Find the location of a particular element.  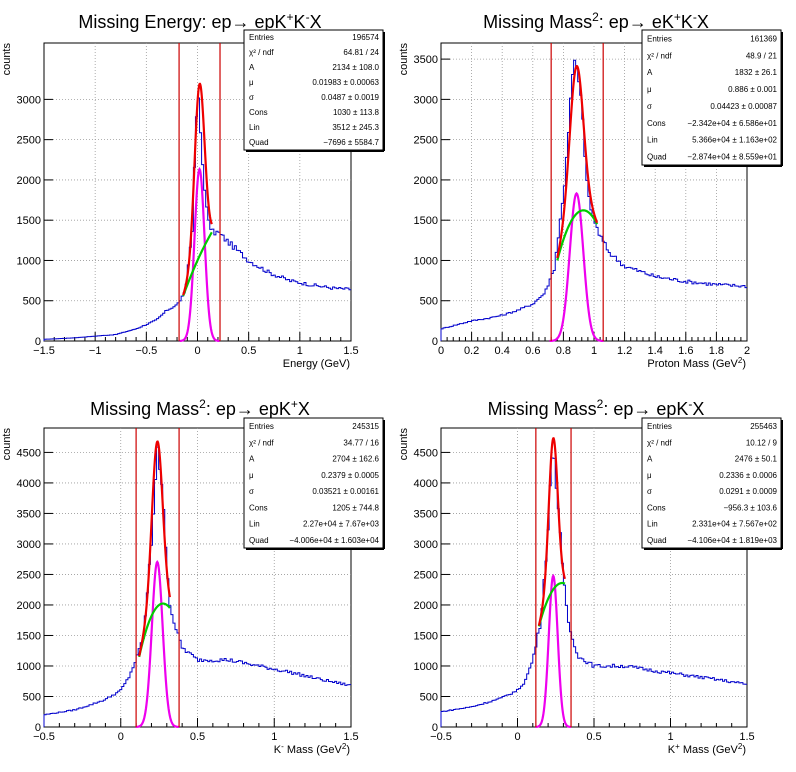

x-tick-label: 1.8 is located at coordinates (716, 351).